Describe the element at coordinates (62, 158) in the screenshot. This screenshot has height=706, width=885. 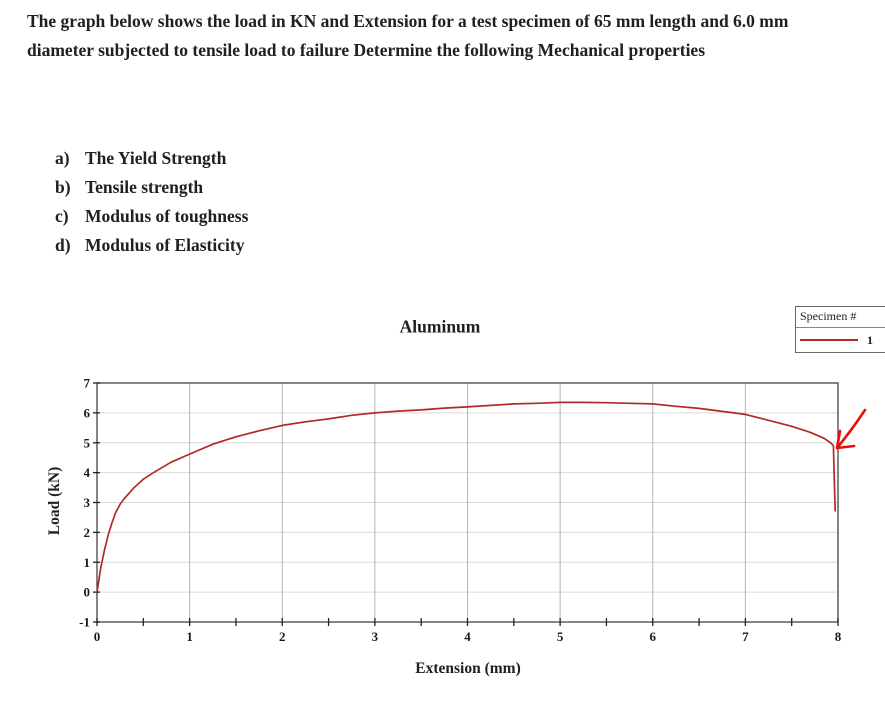
I see `question-label: a)` at that location.